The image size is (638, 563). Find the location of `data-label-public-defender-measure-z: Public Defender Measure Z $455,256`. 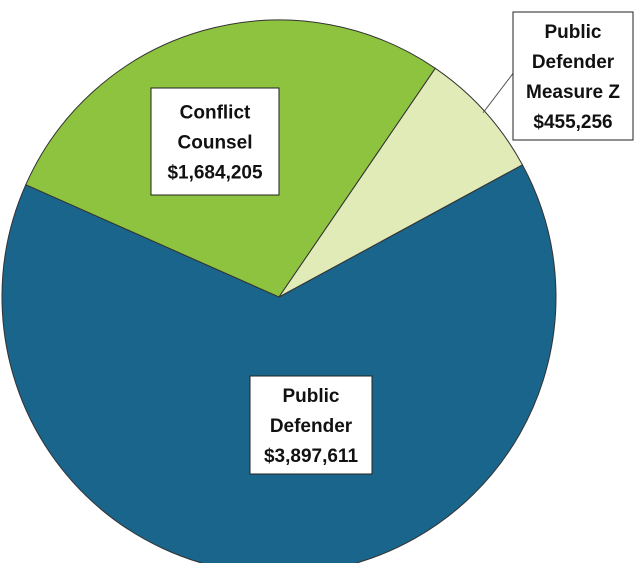

data-label-public-defender-measure-z: Public Defender Measure Z $455,256 is located at coordinates (573, 76).